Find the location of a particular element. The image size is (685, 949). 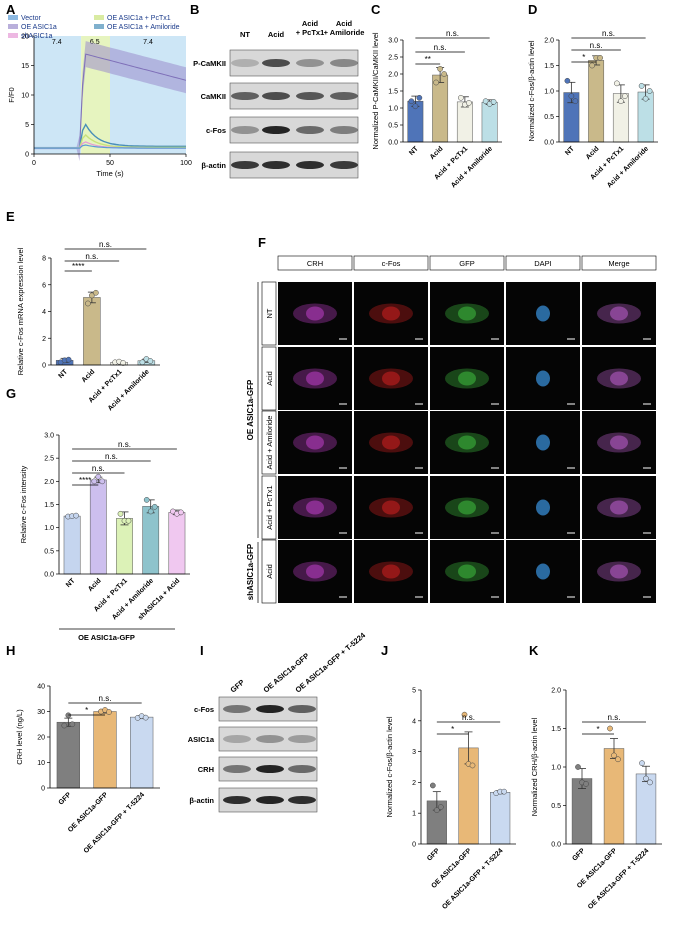

ph-label-2: 6.5 is located at coordinates (95, 42).